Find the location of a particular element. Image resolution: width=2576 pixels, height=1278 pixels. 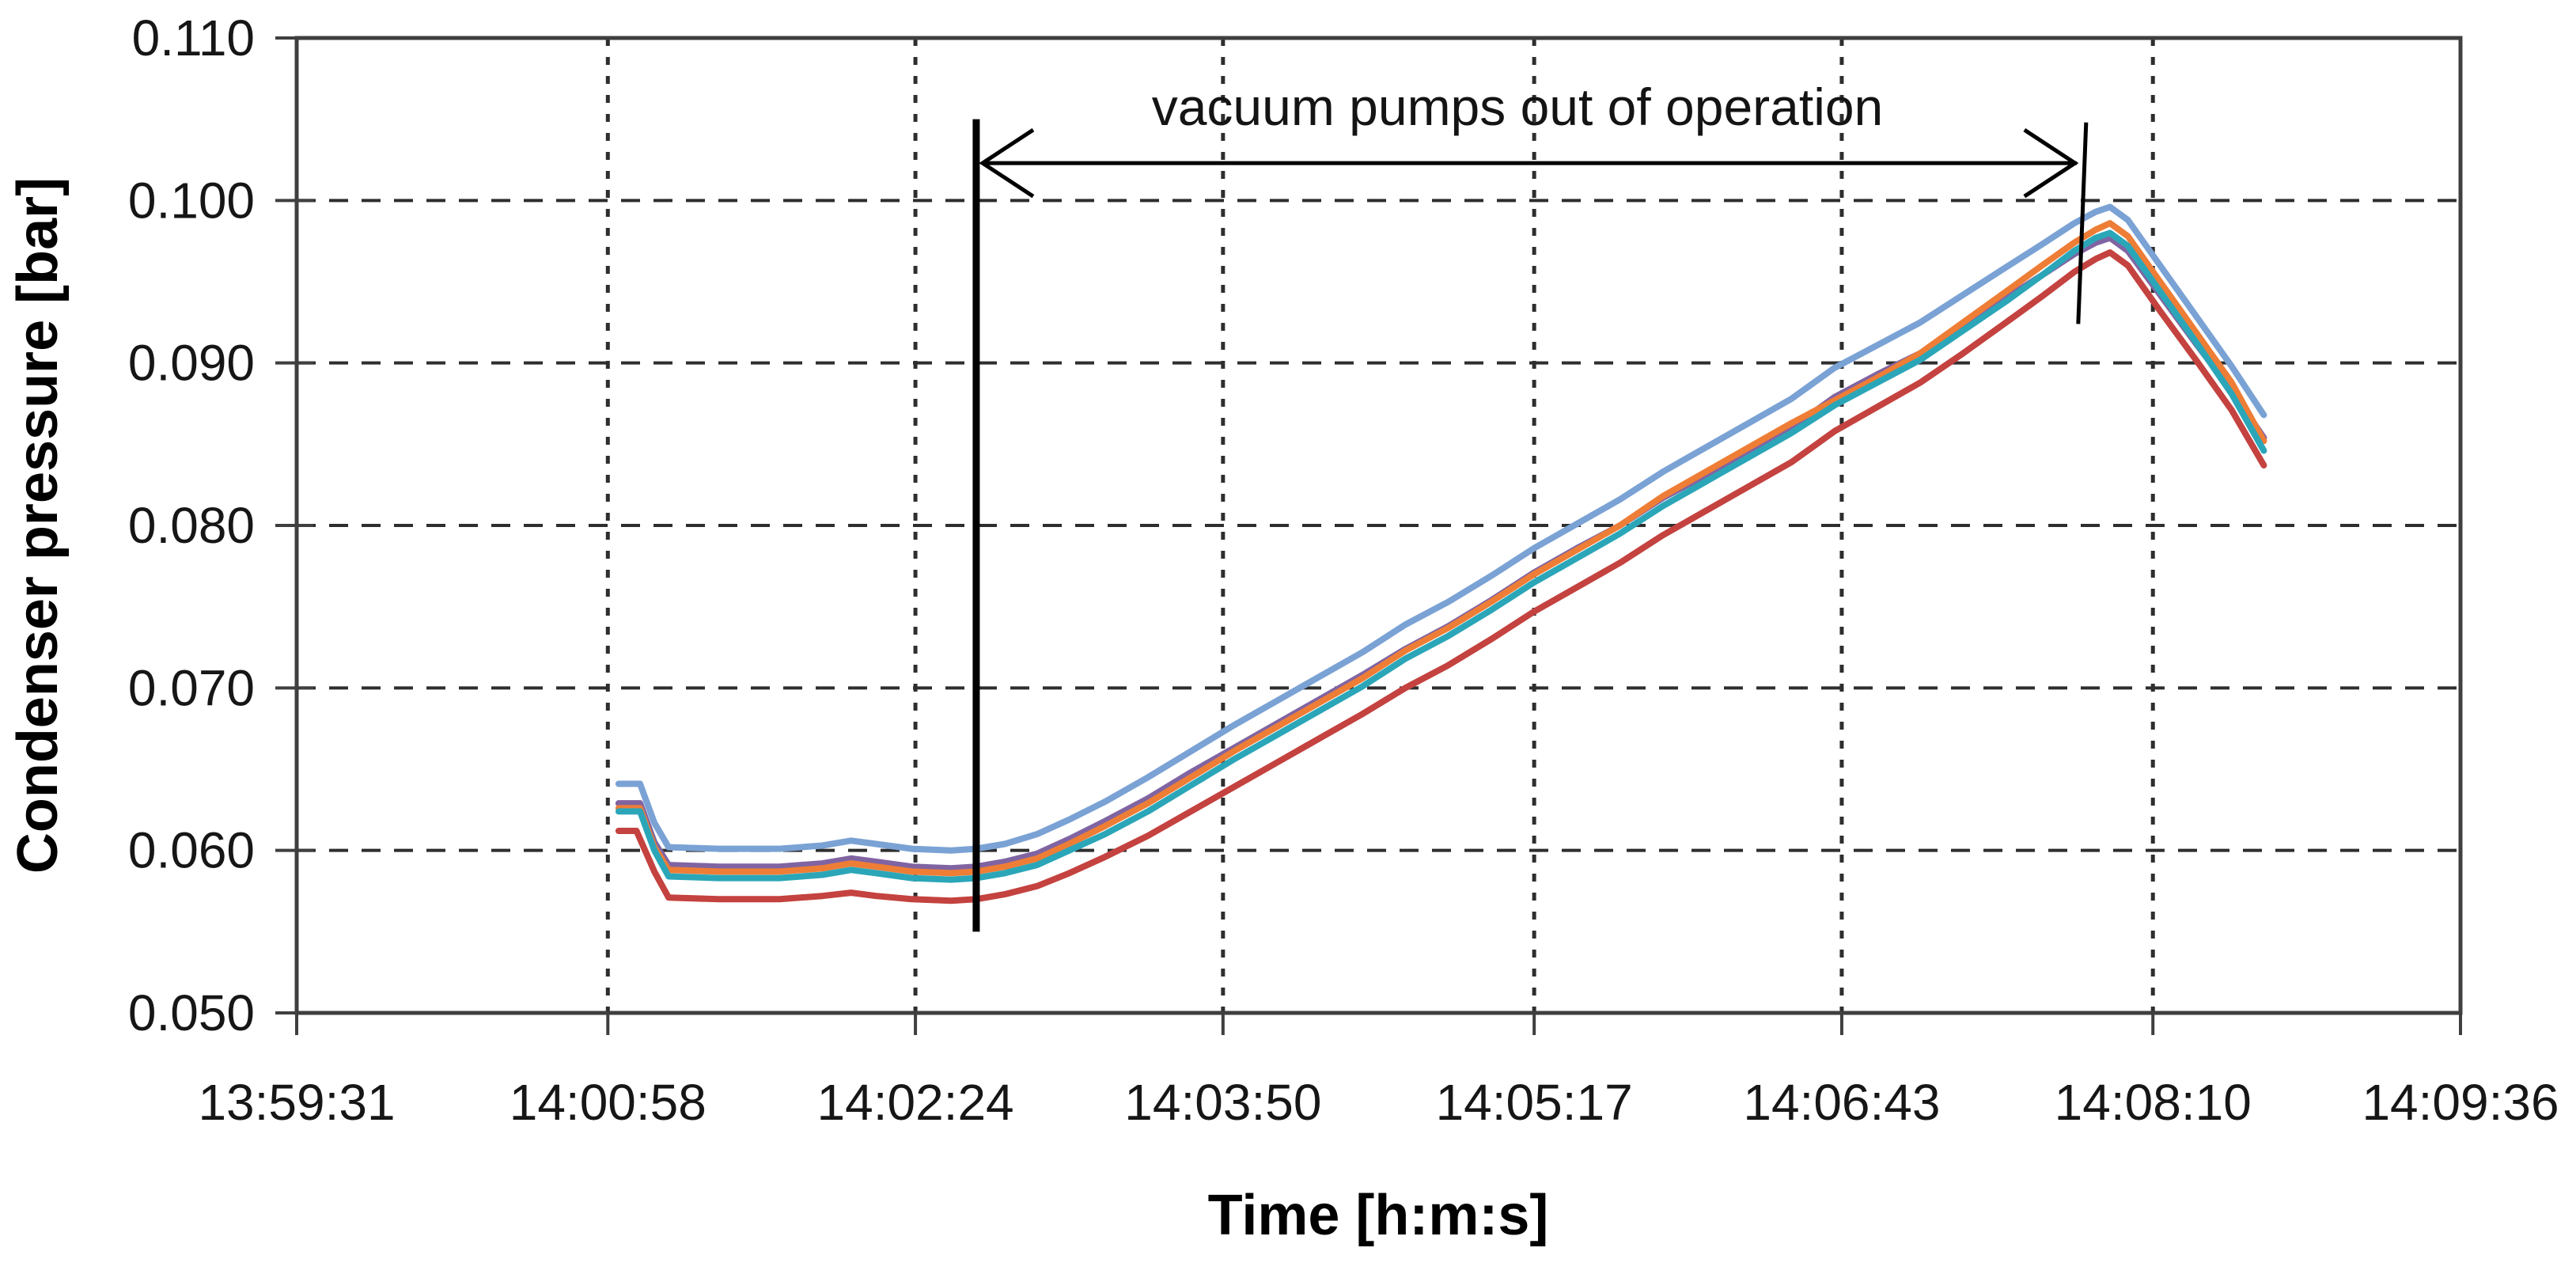

x-tick-label: 14:03:50 is located at coordinates (1222, 1102).